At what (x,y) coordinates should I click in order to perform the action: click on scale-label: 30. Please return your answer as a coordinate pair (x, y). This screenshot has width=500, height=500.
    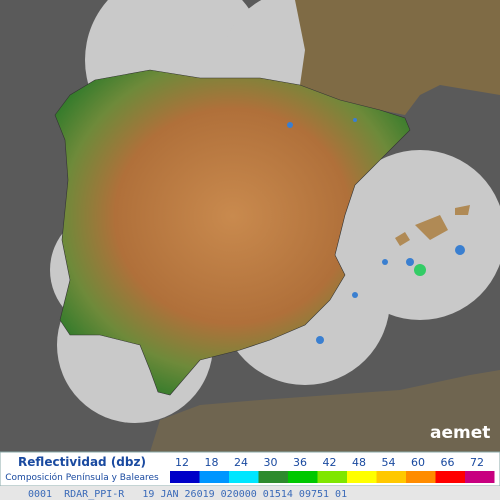
    Looking at the image, I should click on (271, 462).